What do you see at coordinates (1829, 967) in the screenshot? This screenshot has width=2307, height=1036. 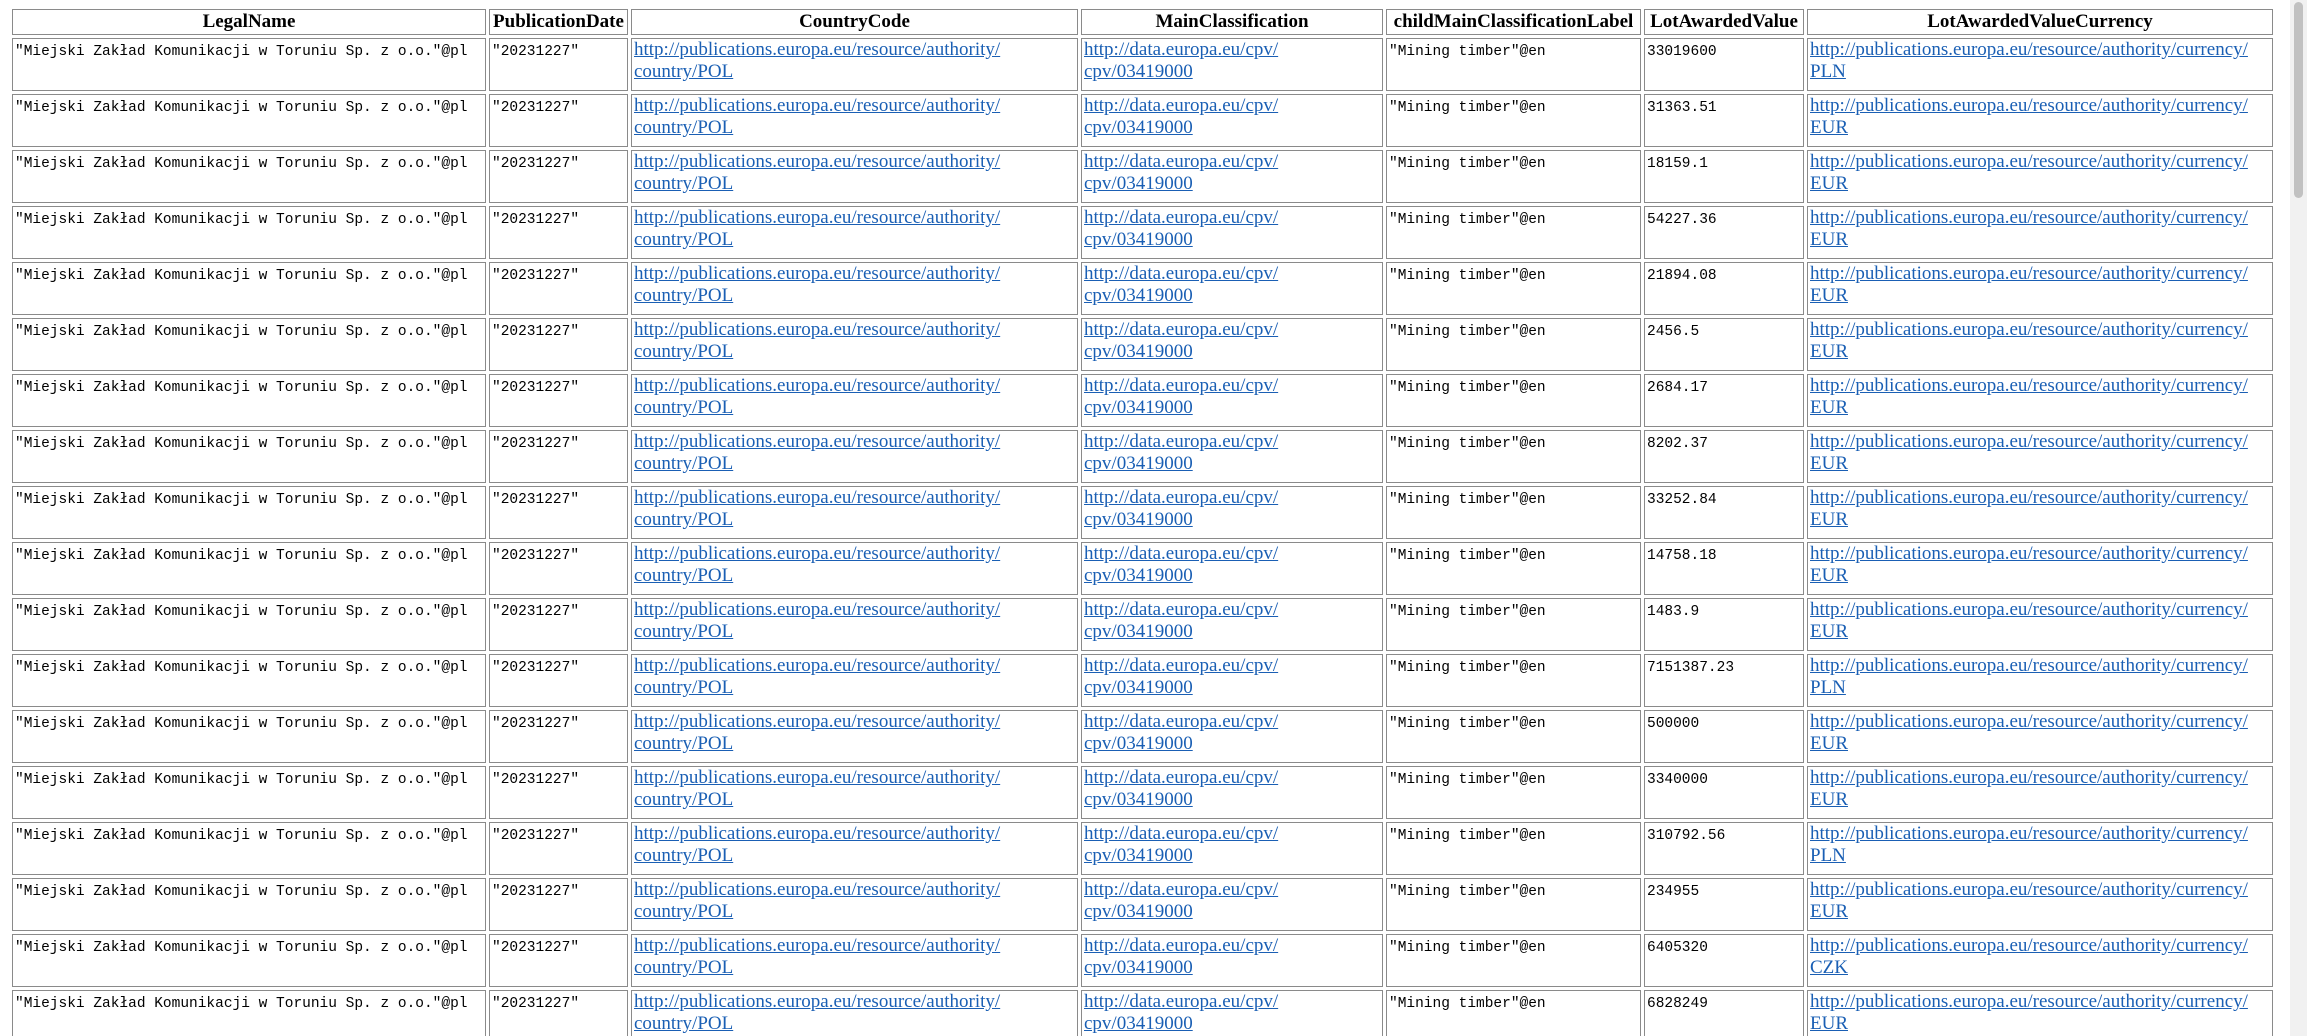 I see `currency-link-part2: CZK` at bounding box center [1829, 967].